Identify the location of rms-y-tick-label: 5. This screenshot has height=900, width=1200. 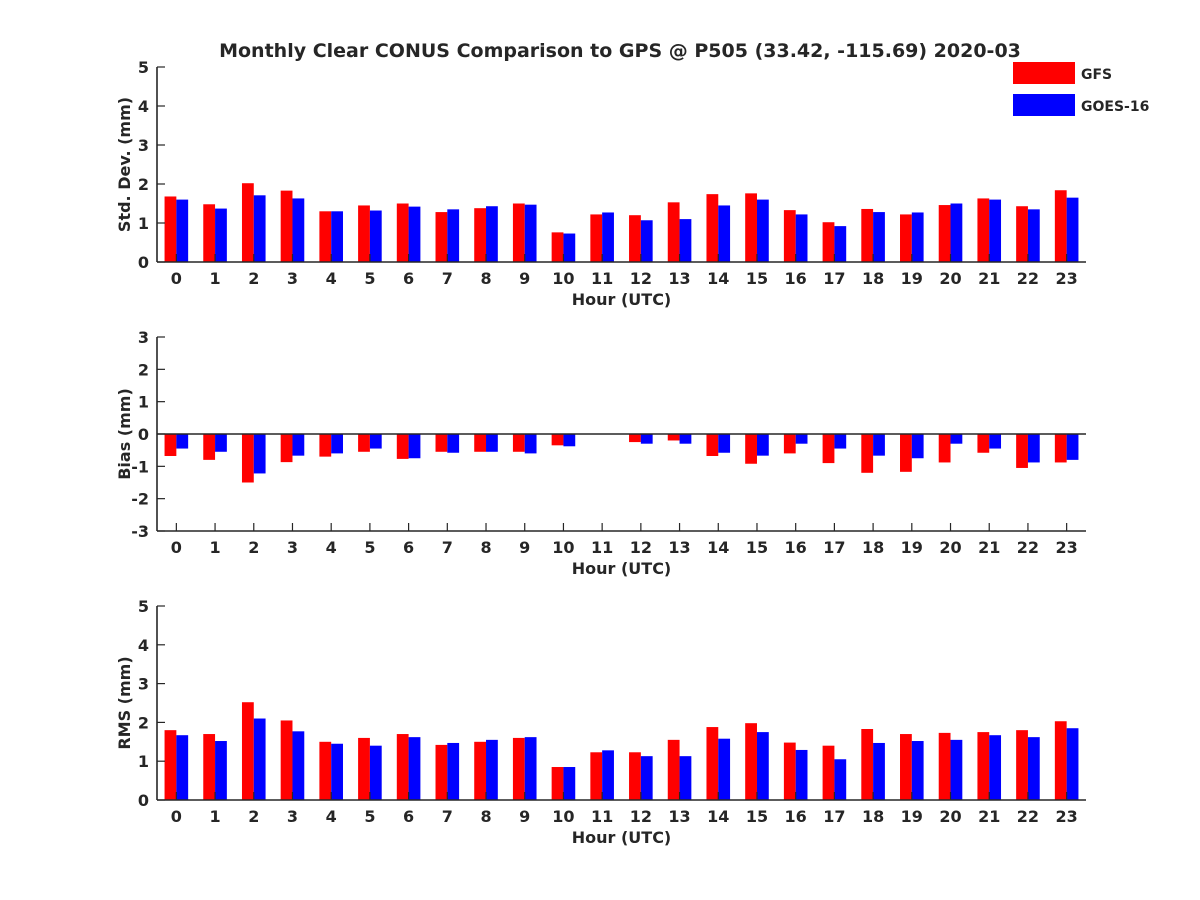
(143, 606).